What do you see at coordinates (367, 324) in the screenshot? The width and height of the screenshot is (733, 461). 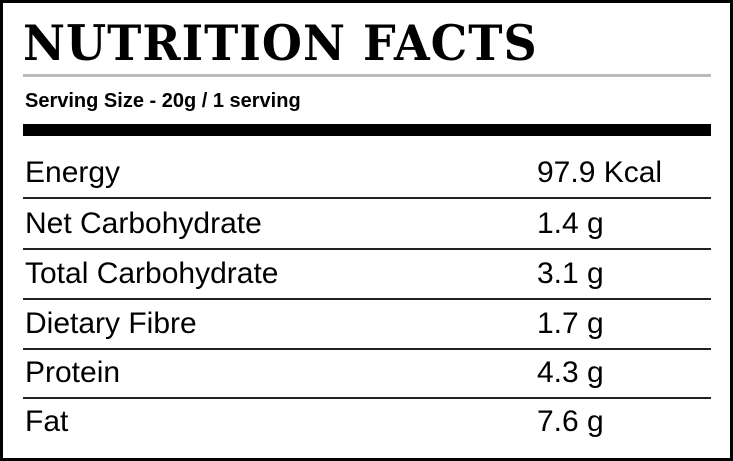 I see `nutrient-row: Dietary Fibre 1.7 g` at bounding box center [367, 324].